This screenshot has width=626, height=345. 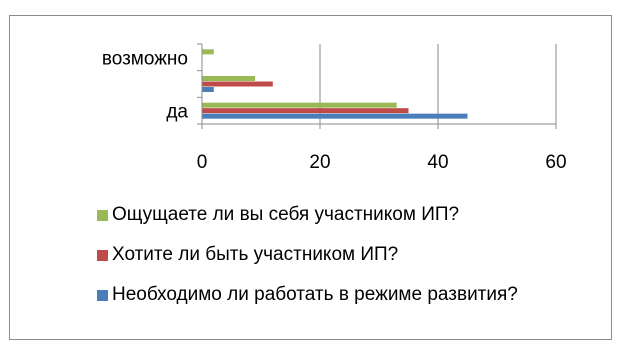 I want to click on x-tick-label: 60, so click(x=555, y=162).